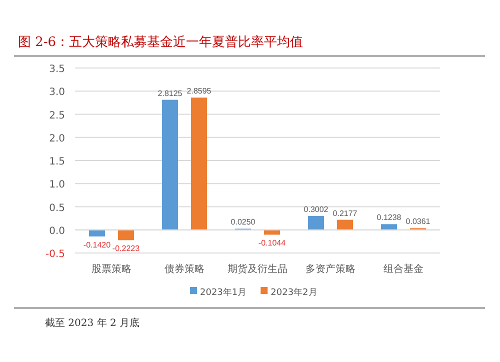 The height and width of the screenshot is (362, 500). I want to click on data-label: 2.8595, so click(199, 91).